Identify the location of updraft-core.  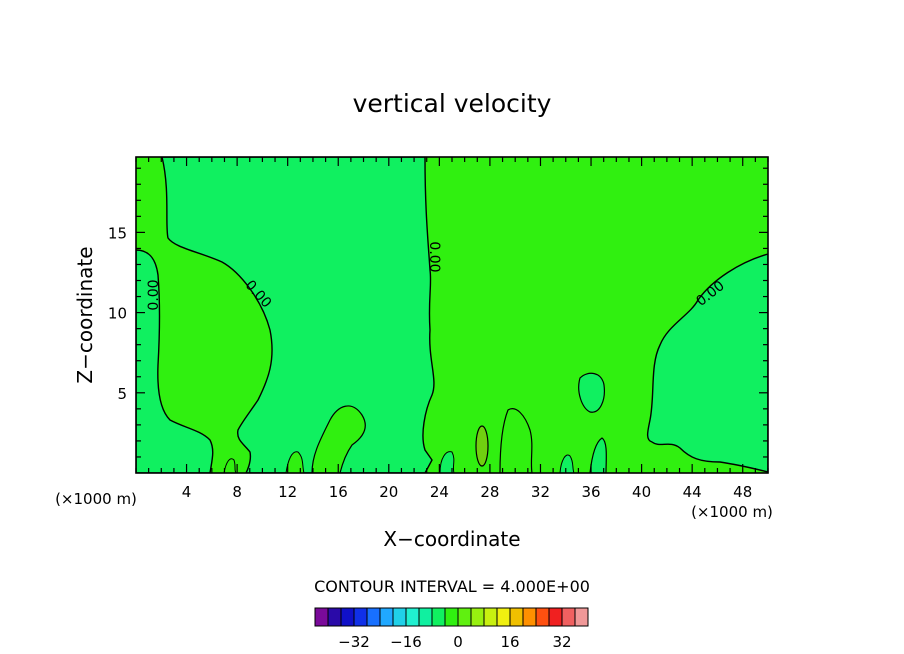
(482, 446).